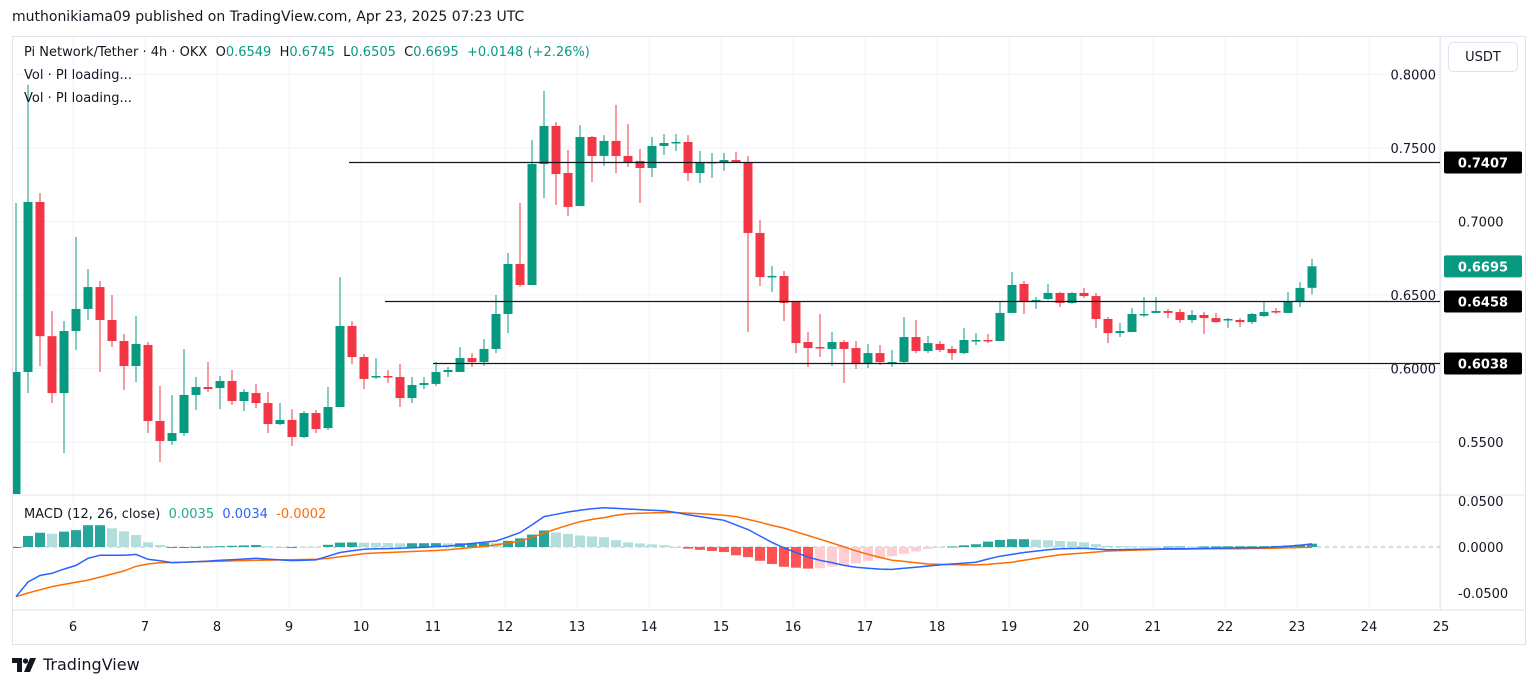 The width and height of the screenshot is (1536, 689). Describe the element at coordinates (1414, 76) in the screenshot. I see `price-axis-tick-label: 0.8000` at that location.